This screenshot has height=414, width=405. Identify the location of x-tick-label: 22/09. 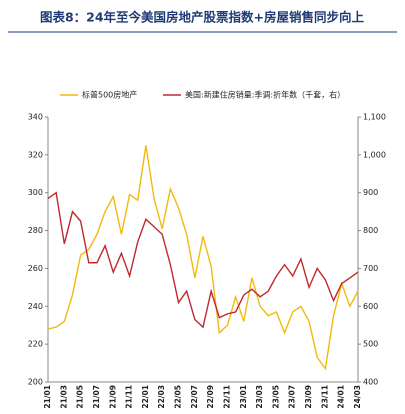
(210, 397).